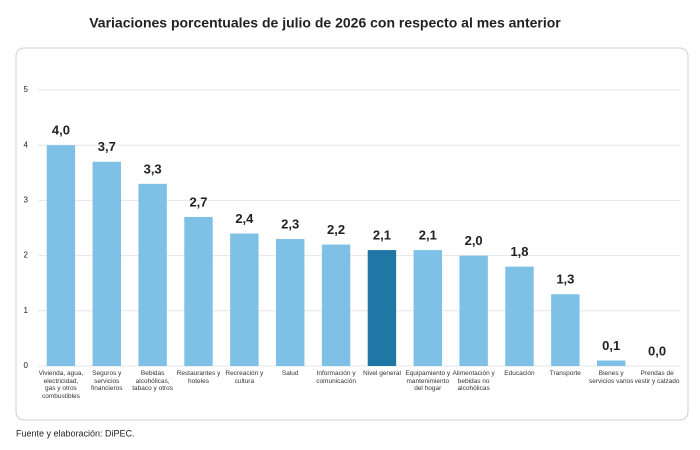 Image resolution: width=700 pixels, height=450 pixels. I want to click on source-note: Fuente y elaboración: DiPEC., so click(75, 433).